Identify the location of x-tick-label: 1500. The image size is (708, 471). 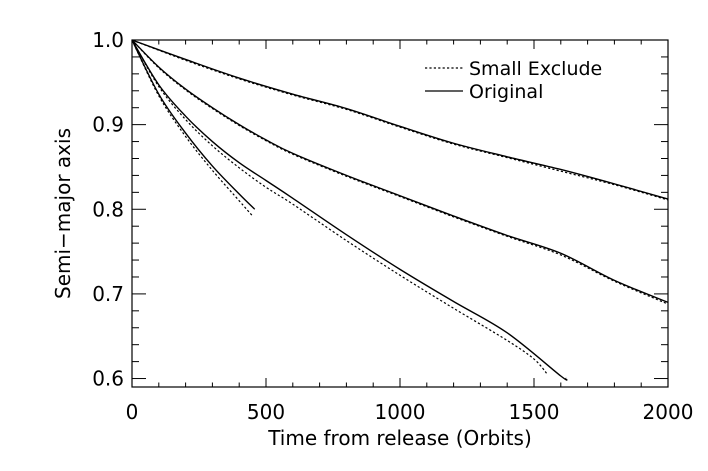
(534, 412).